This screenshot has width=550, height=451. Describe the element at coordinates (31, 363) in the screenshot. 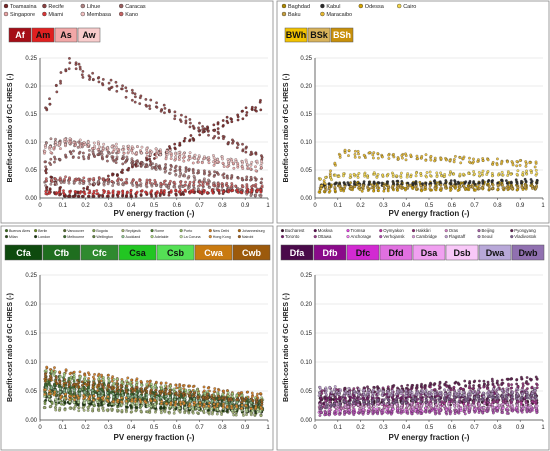

I see `y-tick-label: 0.10` at that location.